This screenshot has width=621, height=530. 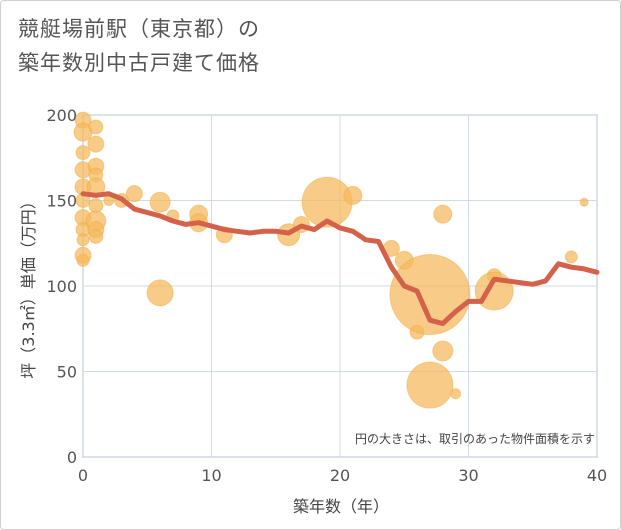 What do you see at coordinates (139, 29) in the screenshot?
I see `title-line-1: 競艇場前駅（東京都）の` at bounding box center [139, 29].